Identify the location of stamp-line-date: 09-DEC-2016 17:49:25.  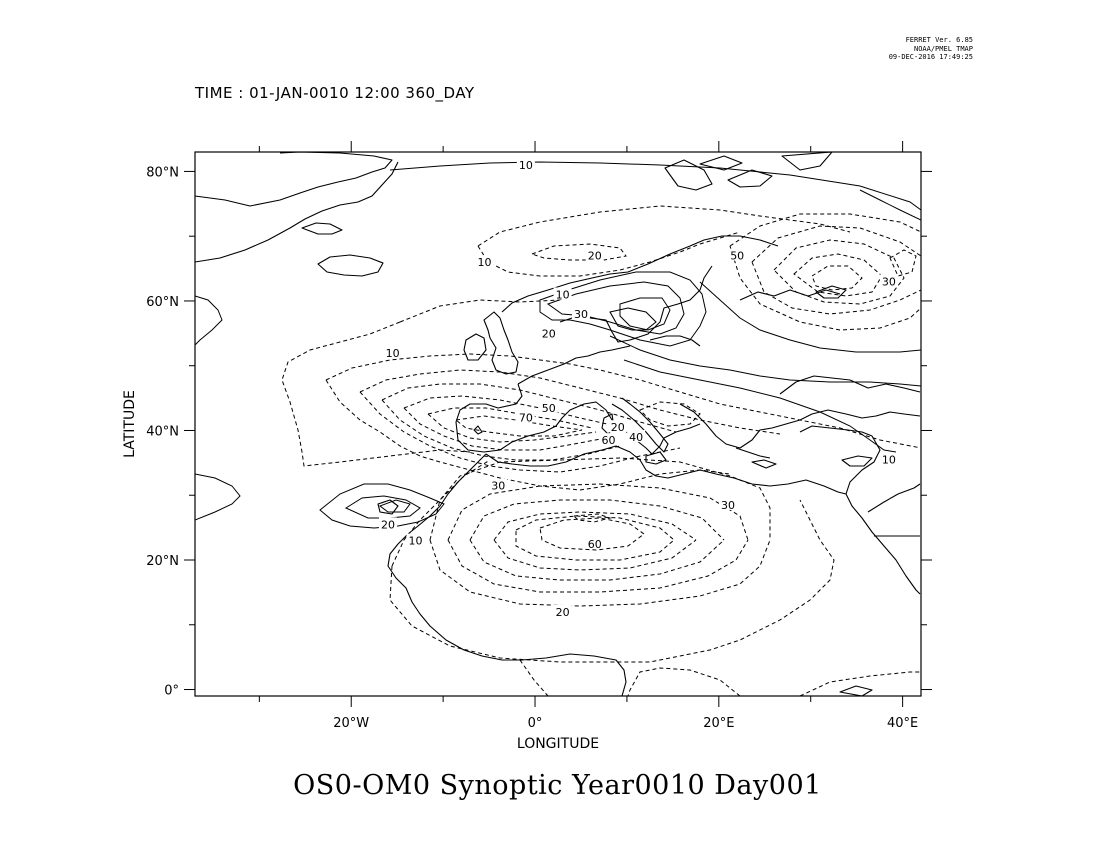
(930, 57).